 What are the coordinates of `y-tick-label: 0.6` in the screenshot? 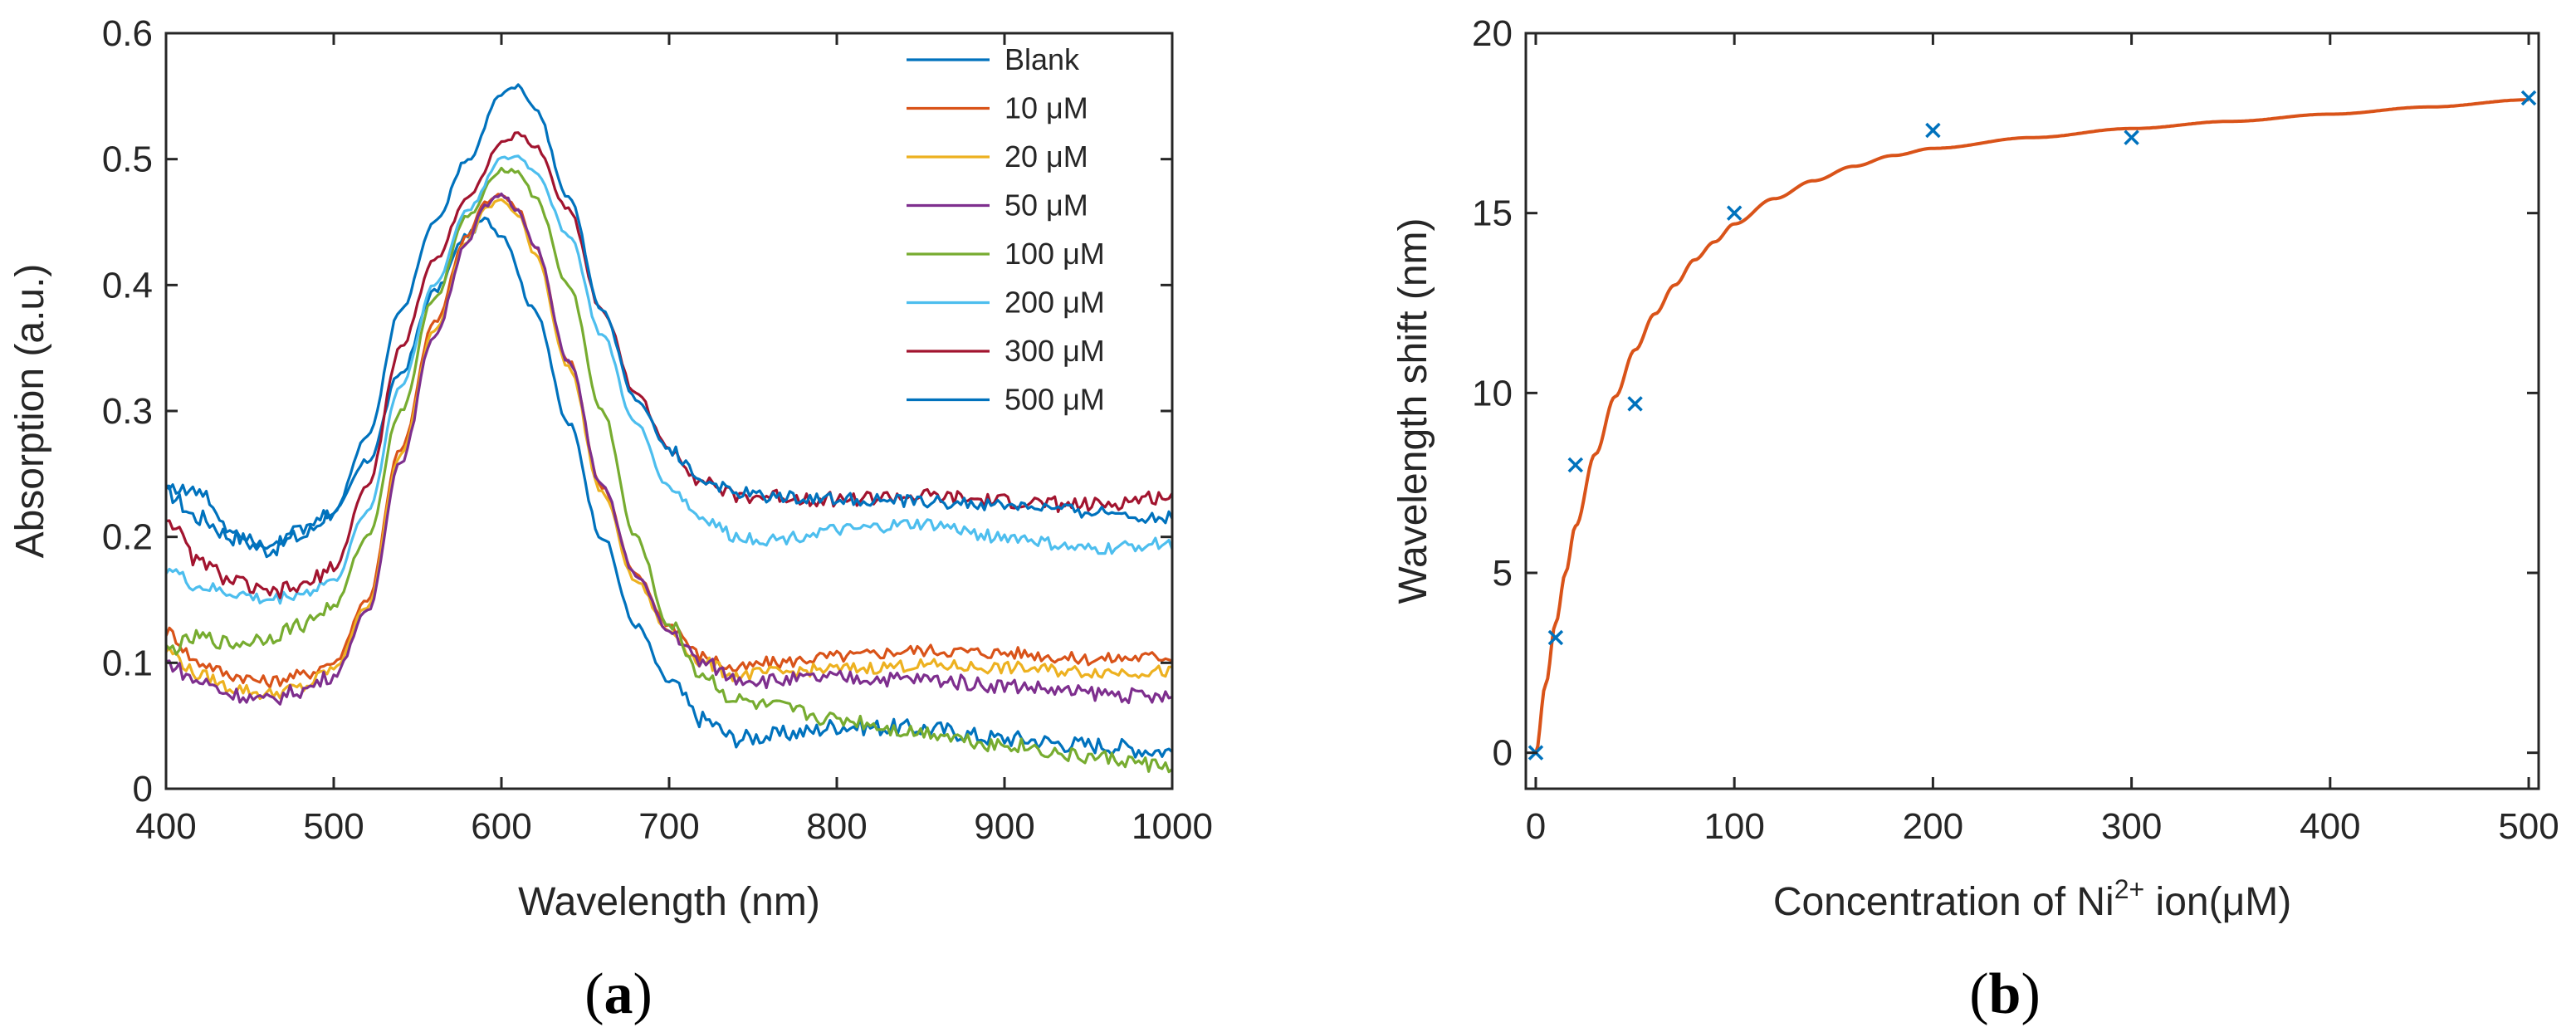 It's located at (127, 33).